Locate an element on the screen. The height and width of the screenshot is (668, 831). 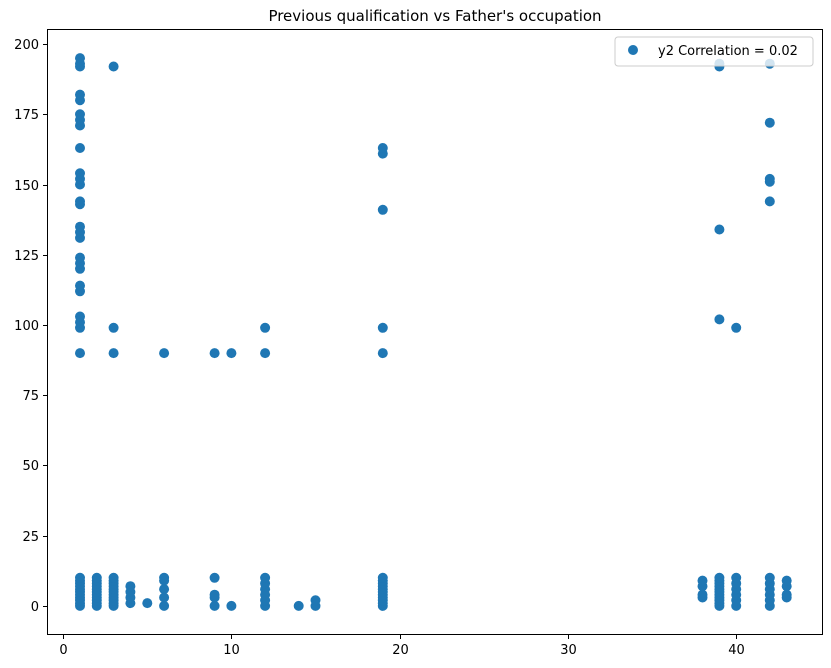
y-tick-label: 100 is located at coordinates (26, 326).